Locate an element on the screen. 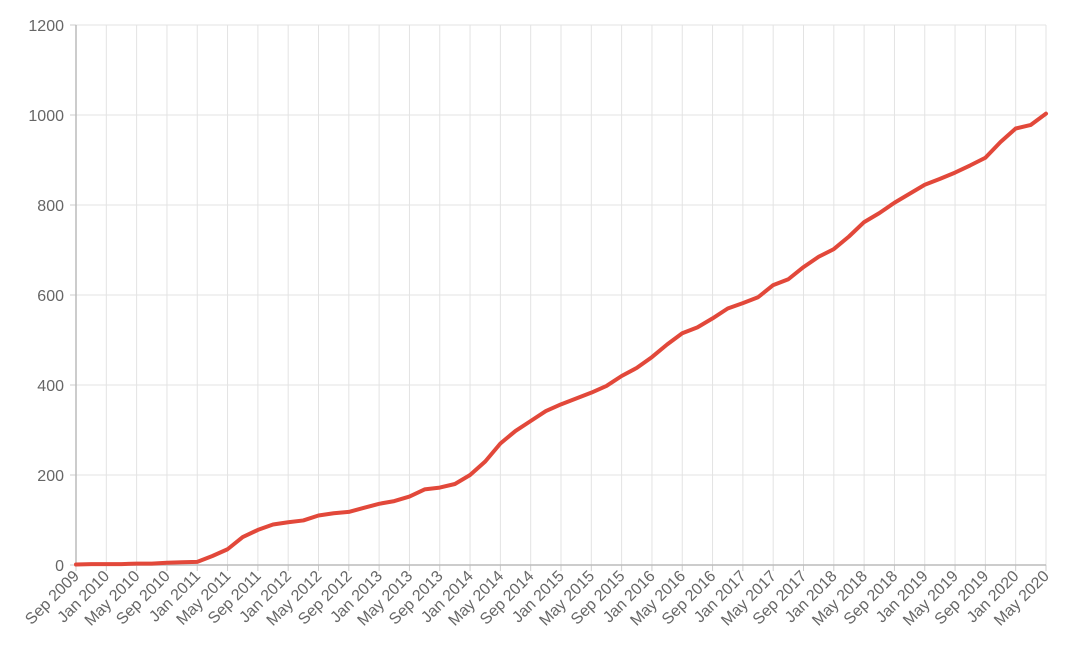  y-tick-label: 0 is located at coordinates (59, 566).